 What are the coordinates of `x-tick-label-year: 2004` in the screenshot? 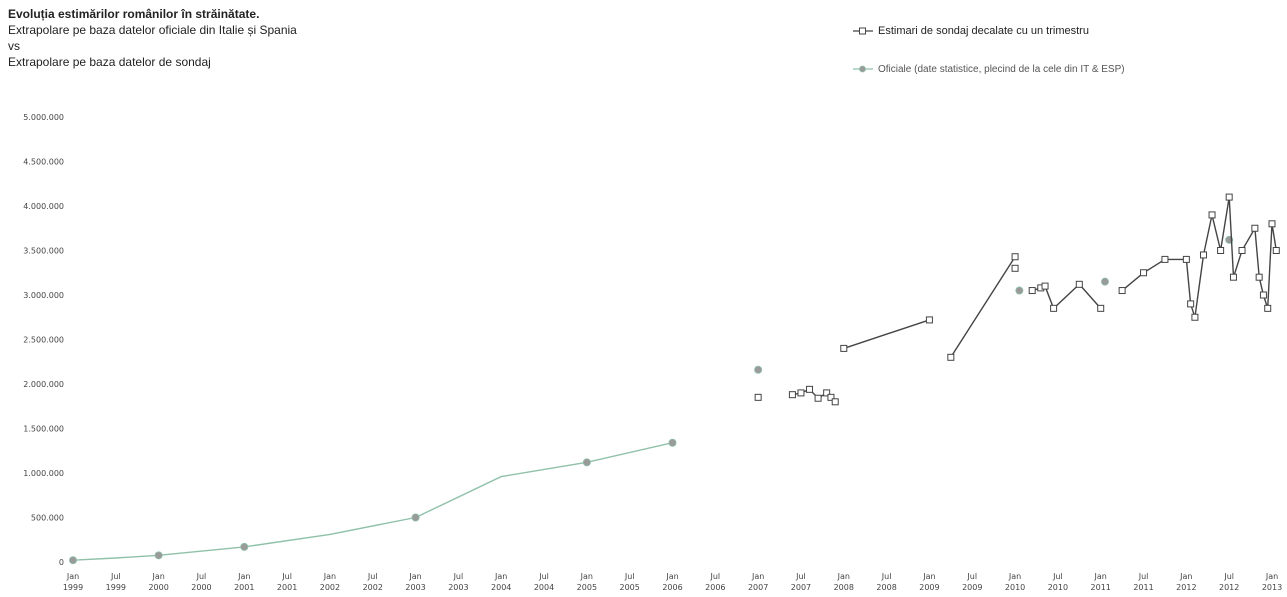 It's located at (544, 587).